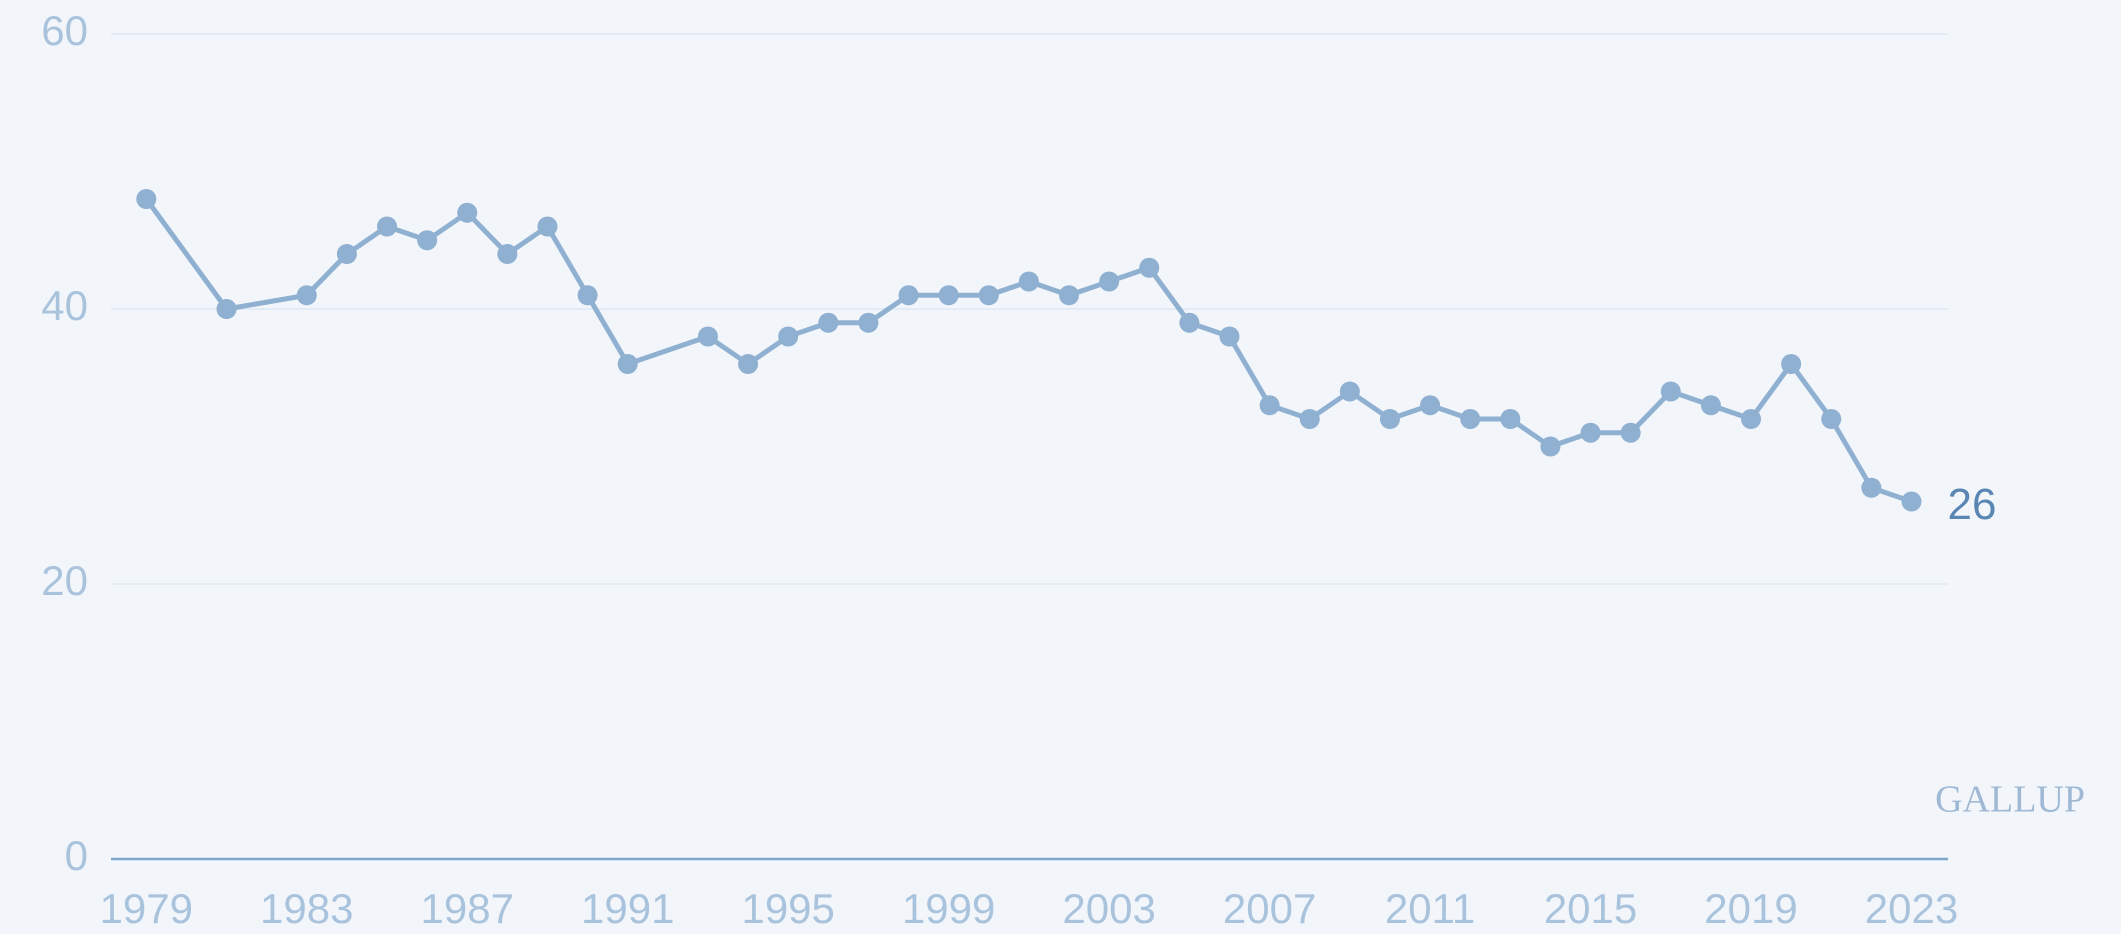 The height and width of the screenshot is (934, 2121). What do you see at coordinates (1430, 908) in the screenshot?
I see `x-tick-label: 2011` at bounding box center [1430, 908].